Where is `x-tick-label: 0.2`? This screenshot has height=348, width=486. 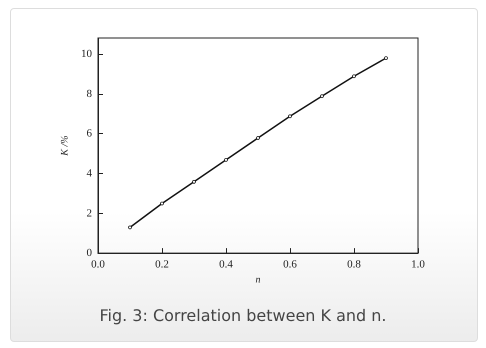
x-tick-label: 0.2 is located at coordinates (162, 264).